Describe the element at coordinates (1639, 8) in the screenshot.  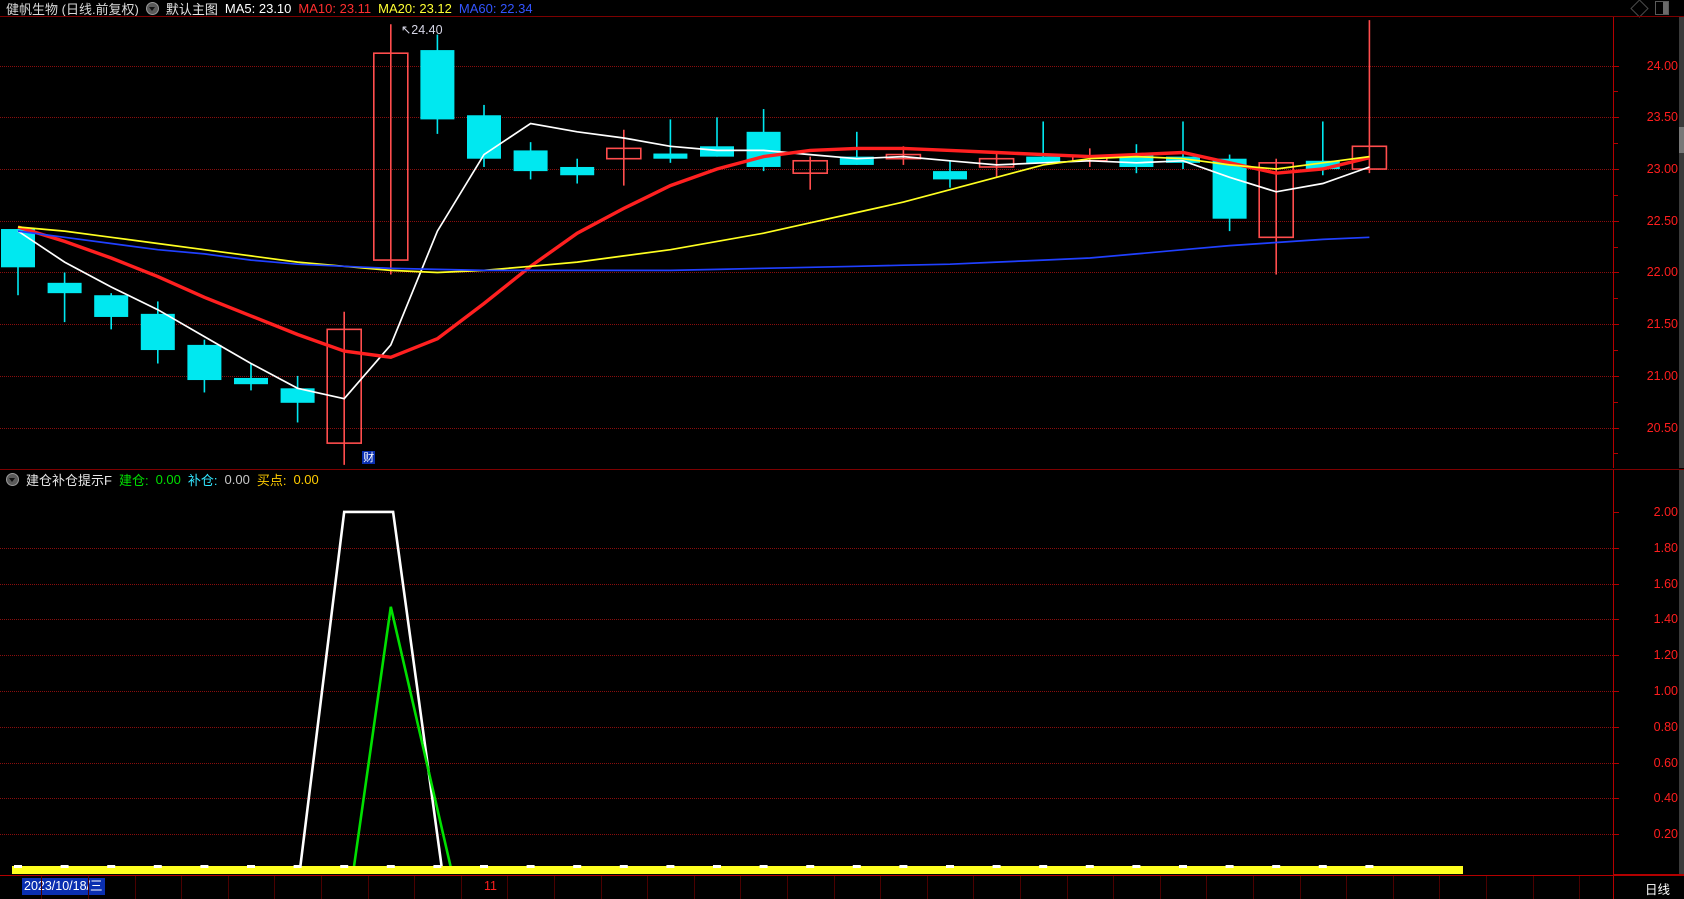
I see `diamond-icon` at that location.